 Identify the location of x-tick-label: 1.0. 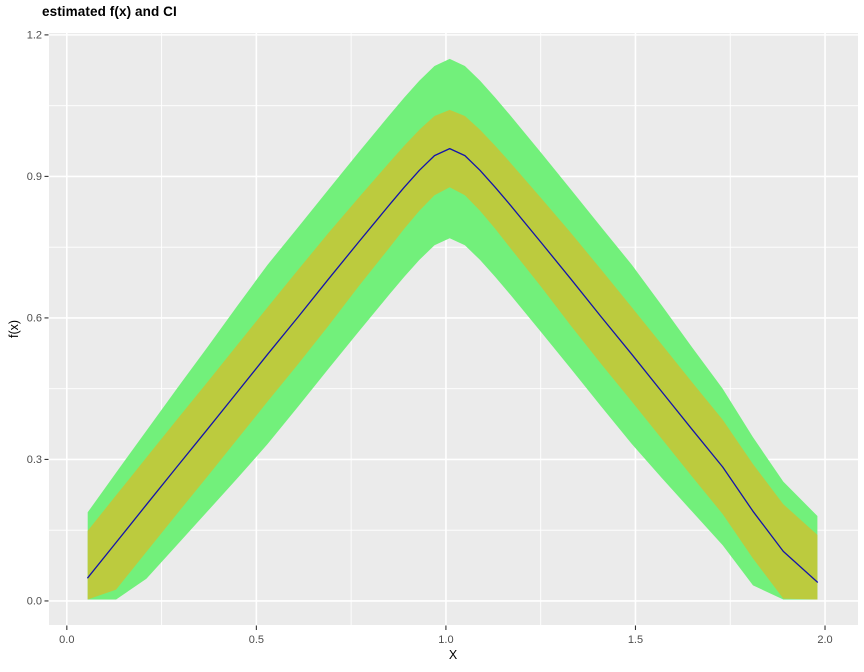
(445, 640).